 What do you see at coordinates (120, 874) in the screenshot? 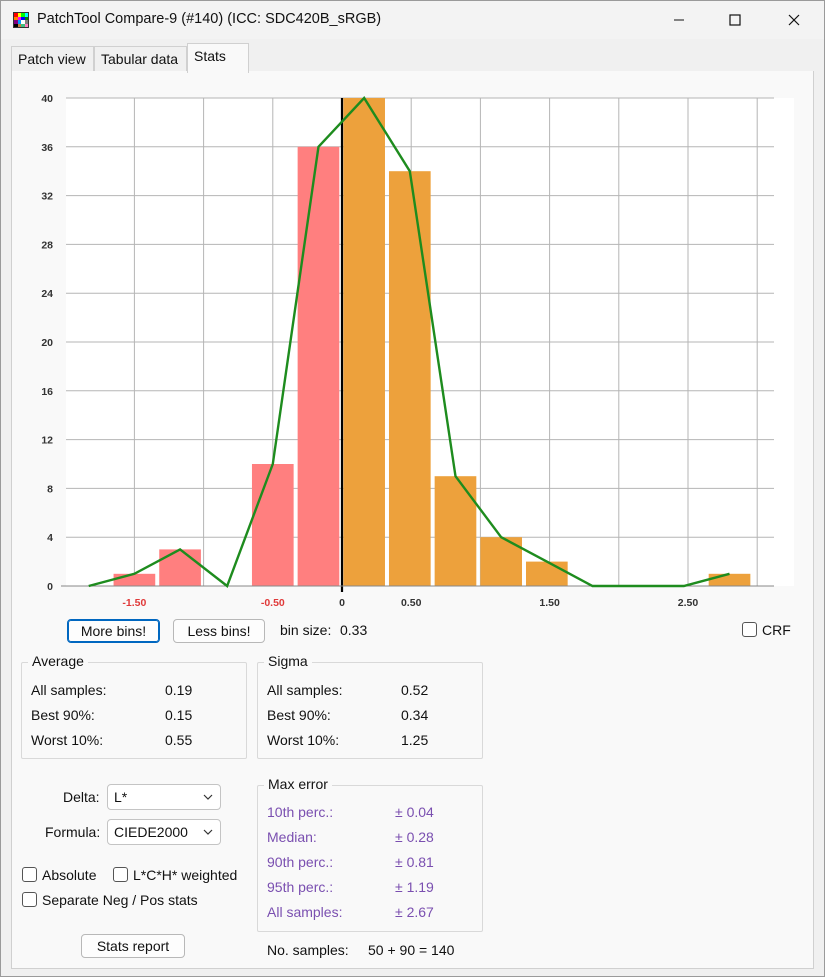
I see `lch-weighted-checkbox` at bounding box center [120, 874].